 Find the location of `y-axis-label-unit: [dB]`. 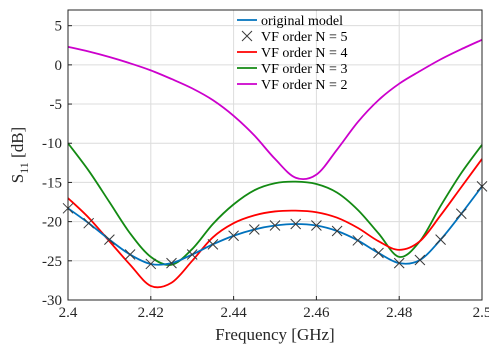

y-axis-label-unit: [dB] is located at coordinates (17, 144).